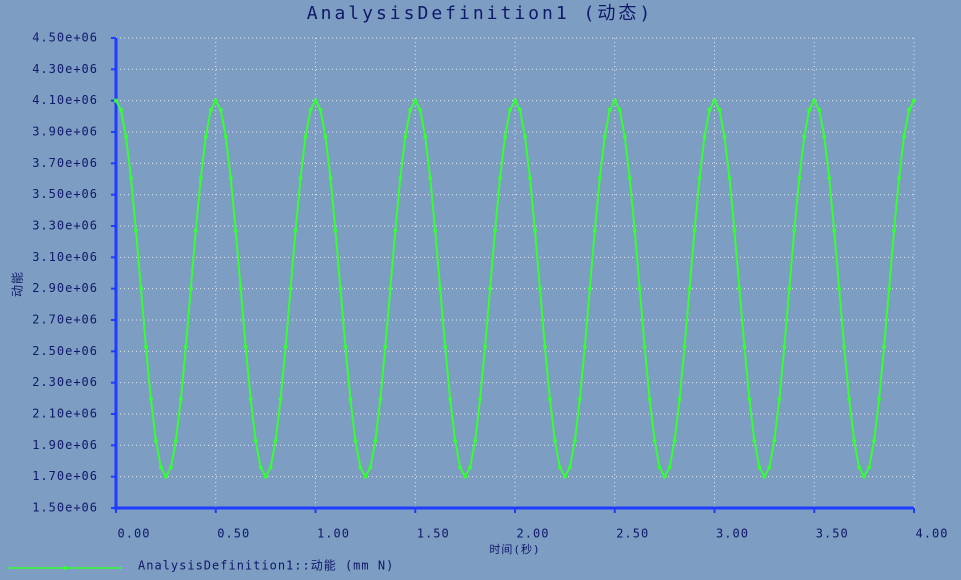  What do you see at coordinates (65, 194) in the screenshot?
I see `y-tick-label: 3.50e+06` at bounding box center [65, 194].